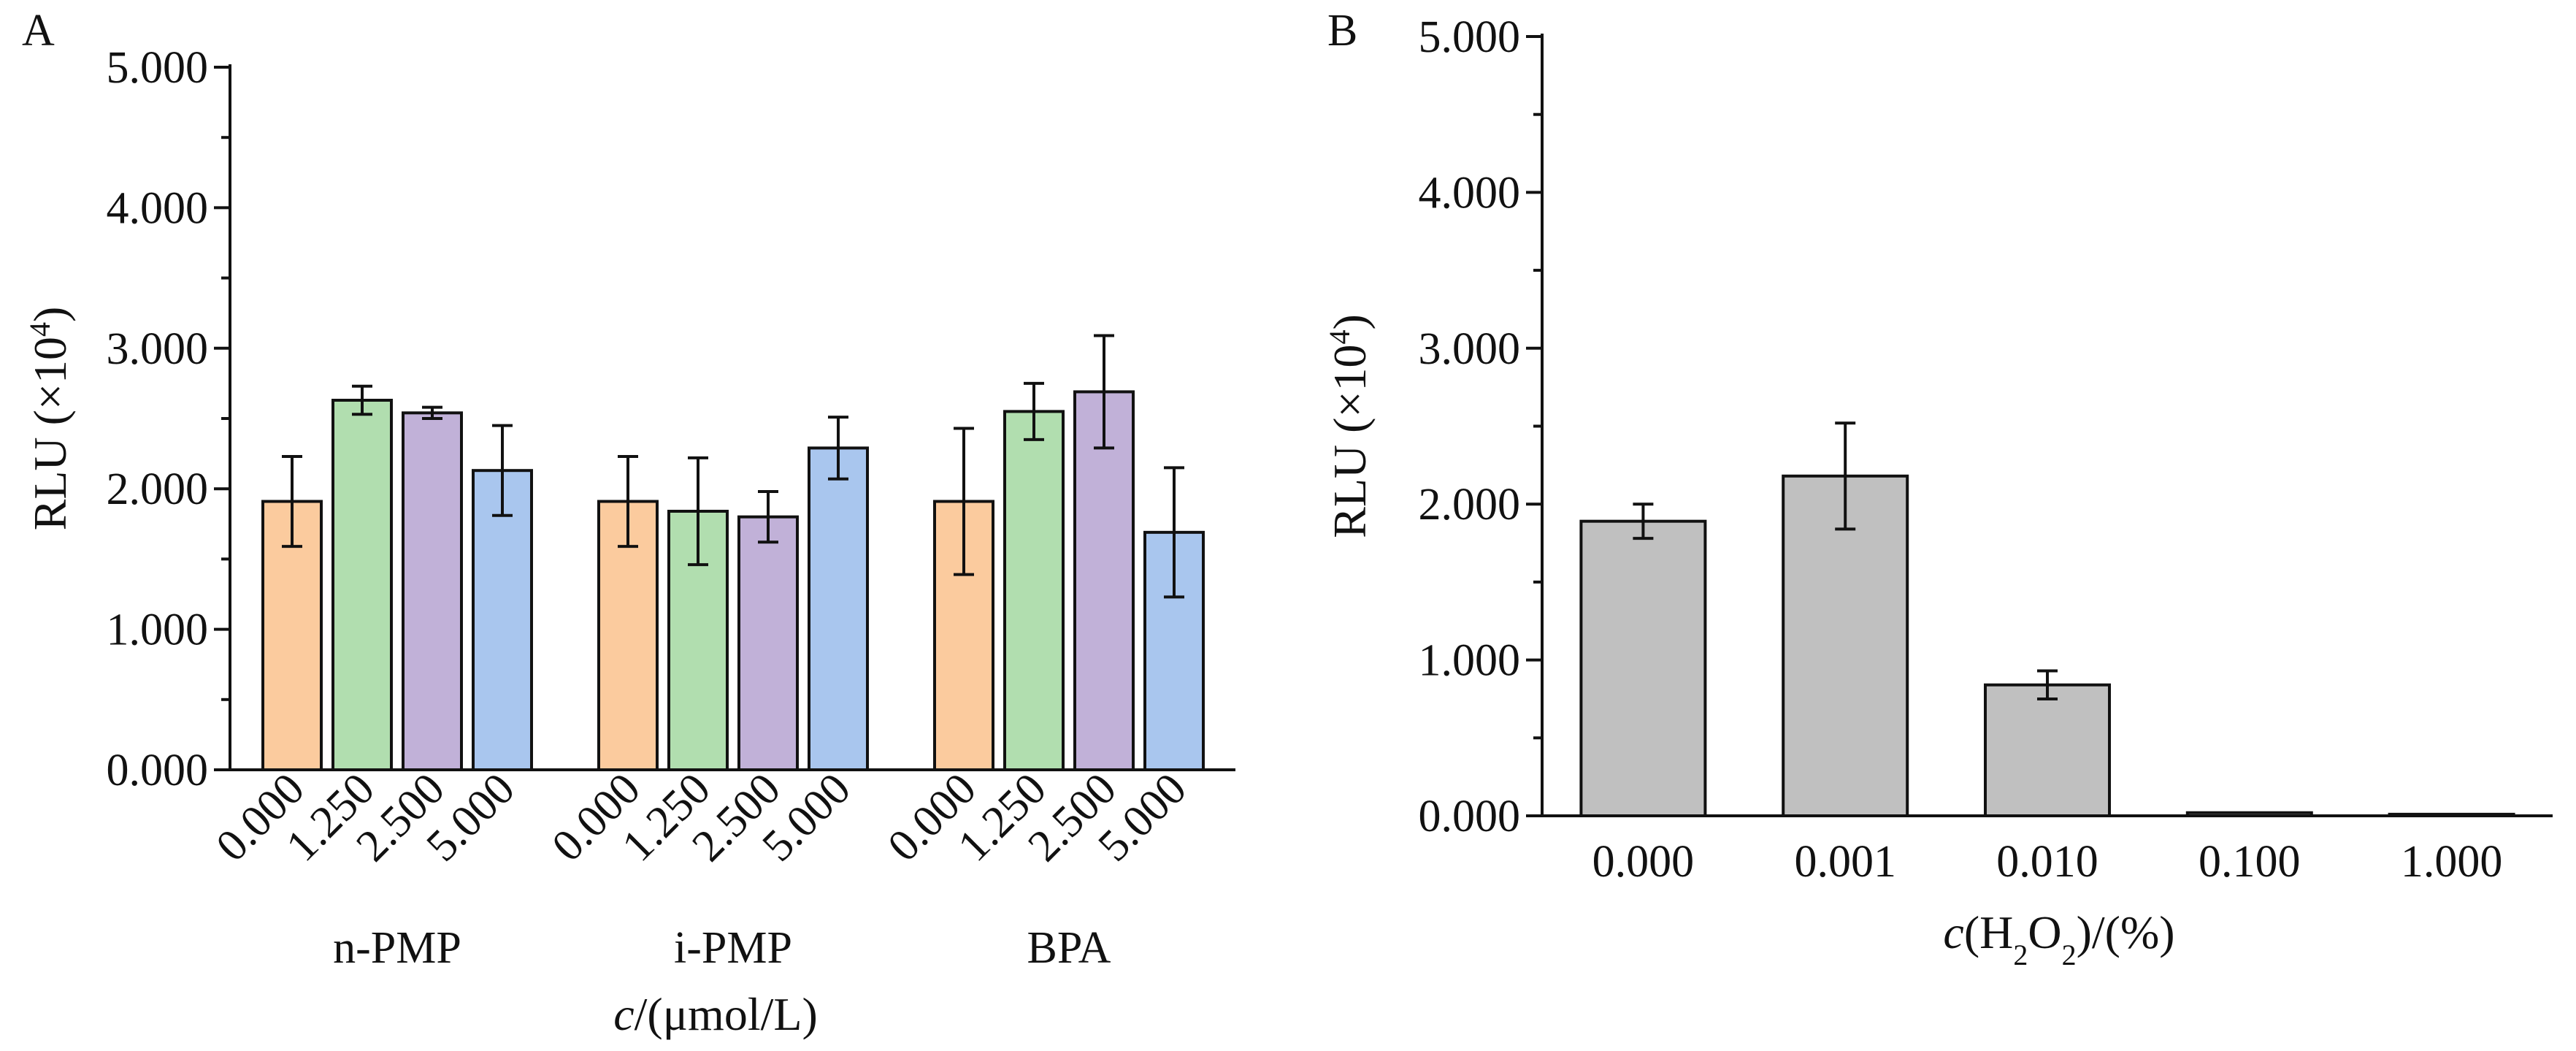 Image resolution: width=2576 pixels, height=1051 pixels. What do you see at coordinates (1643, 862) in the screenshot?
I see `x-tick-label: 0.000` at bounding box center [1643, 862].